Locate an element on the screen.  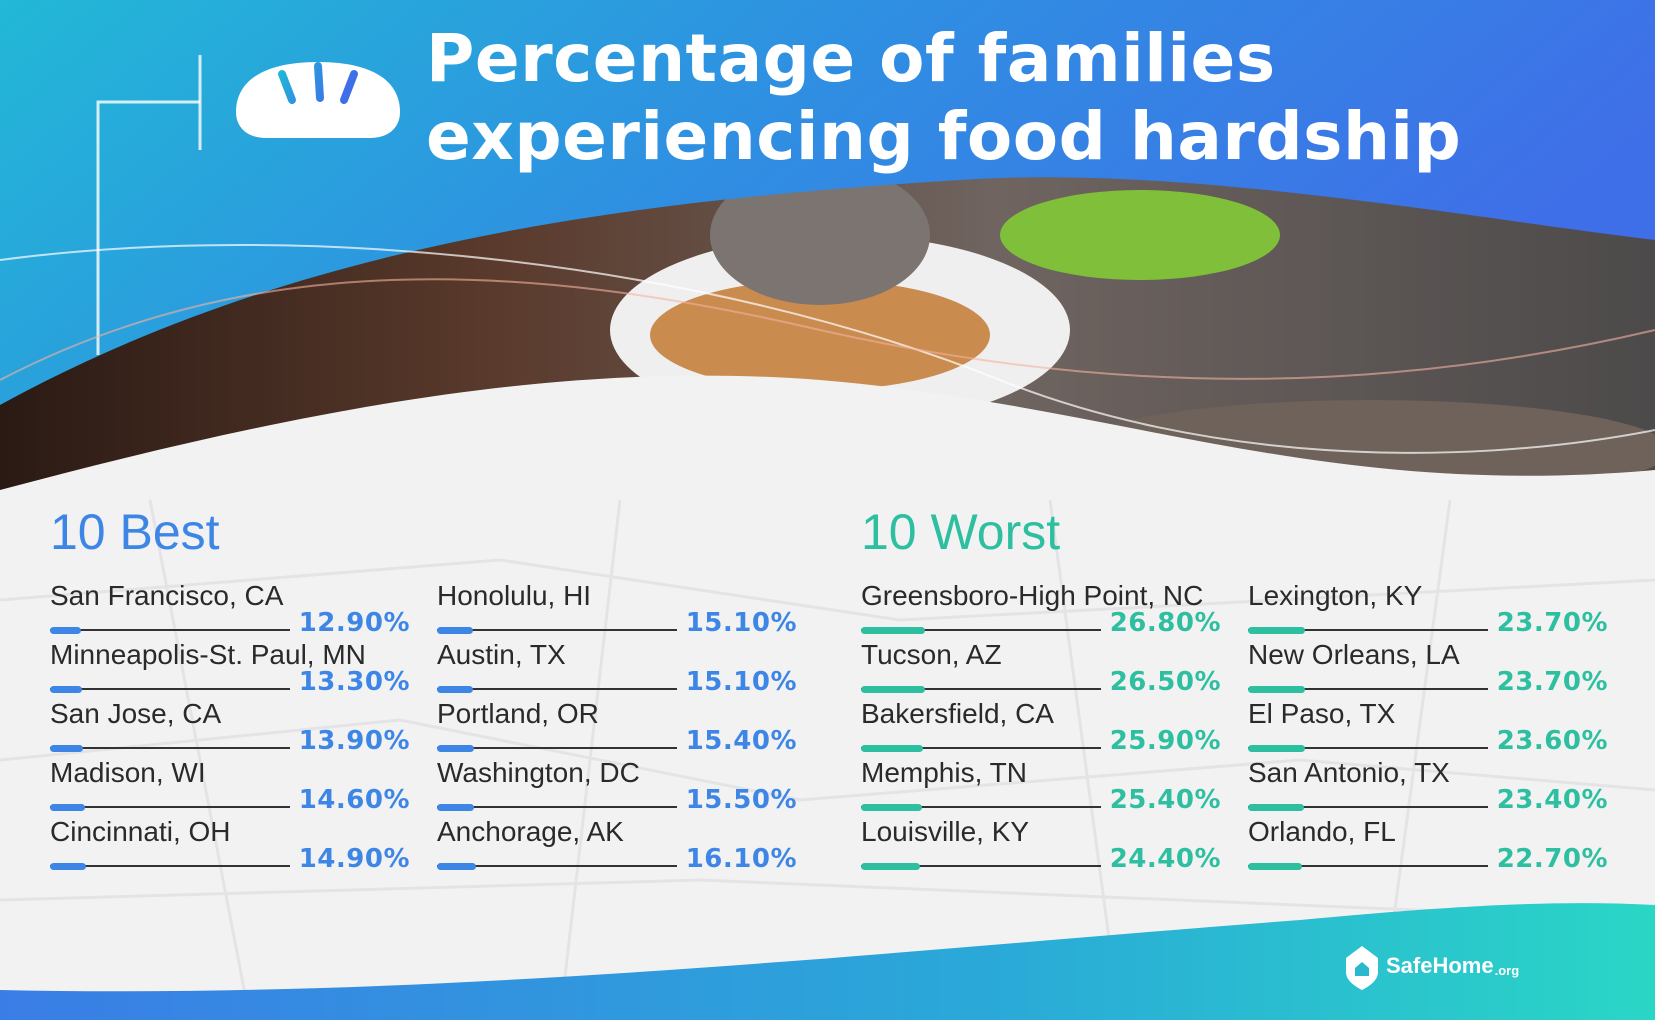
worst-row: El Paso, TX 23.60% is located at coordinates (1428, 726).